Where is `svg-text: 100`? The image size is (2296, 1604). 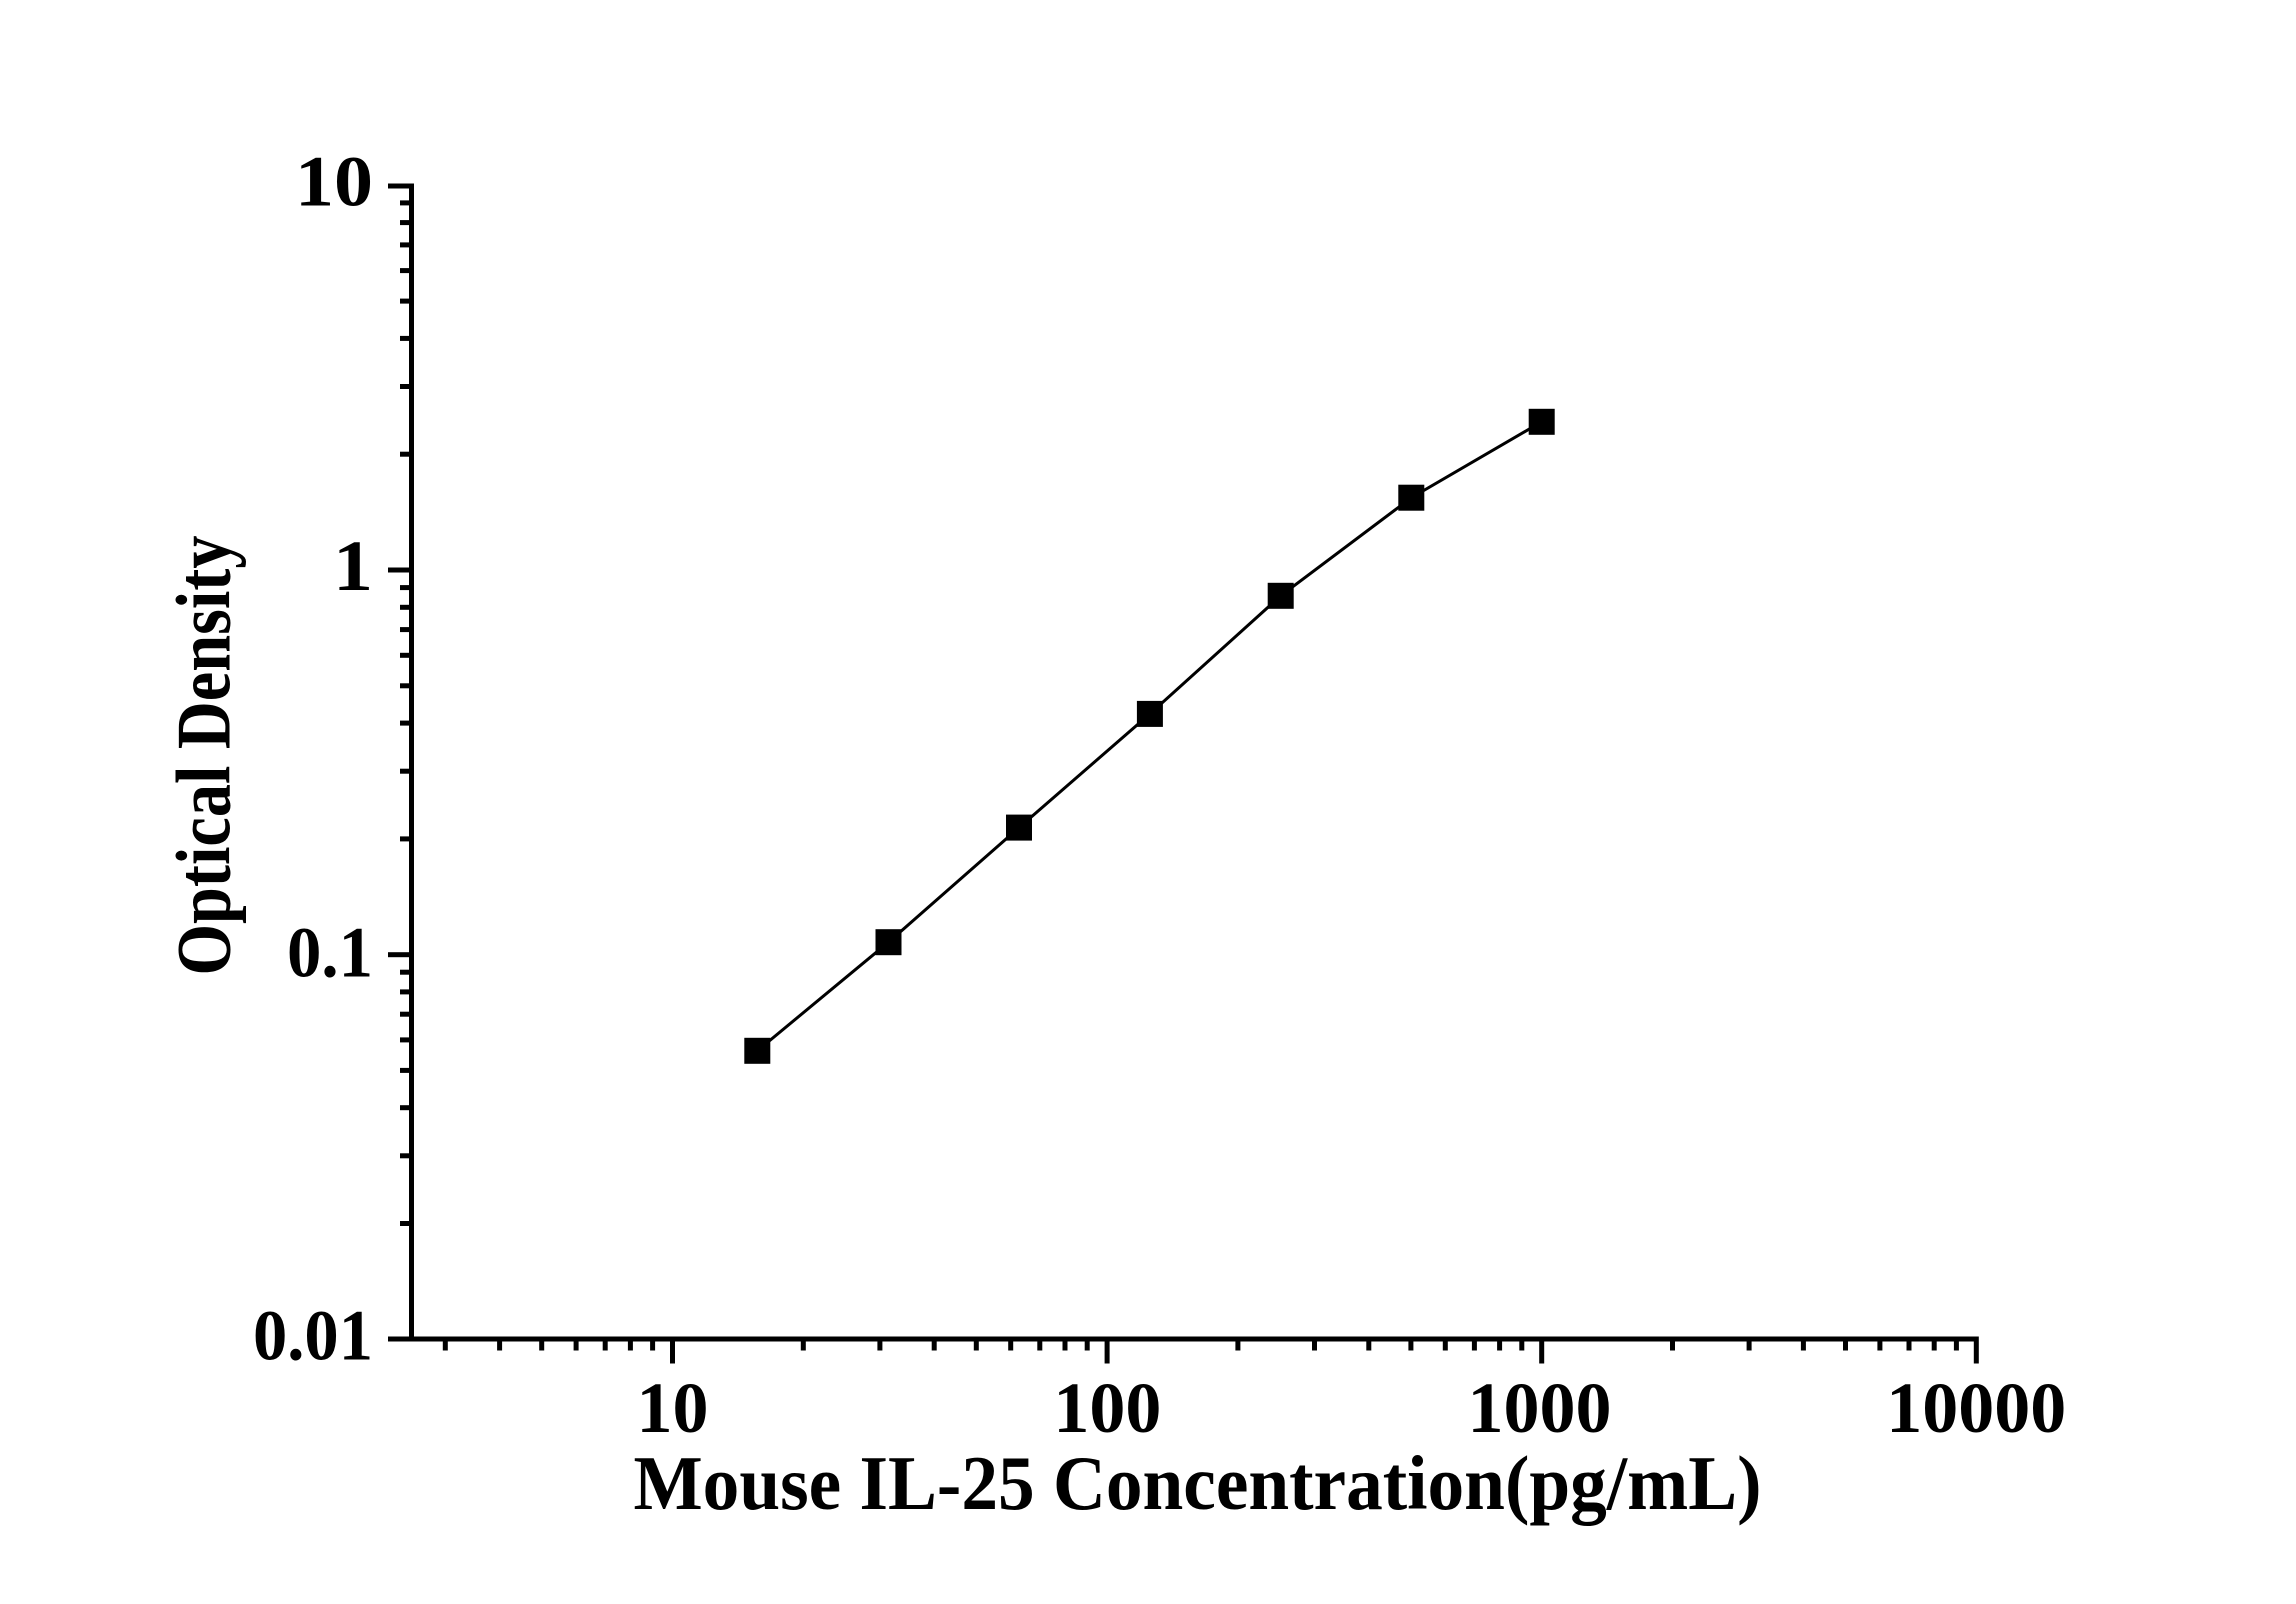
svg-text: 100 is located at coordinates (1107, 1408).